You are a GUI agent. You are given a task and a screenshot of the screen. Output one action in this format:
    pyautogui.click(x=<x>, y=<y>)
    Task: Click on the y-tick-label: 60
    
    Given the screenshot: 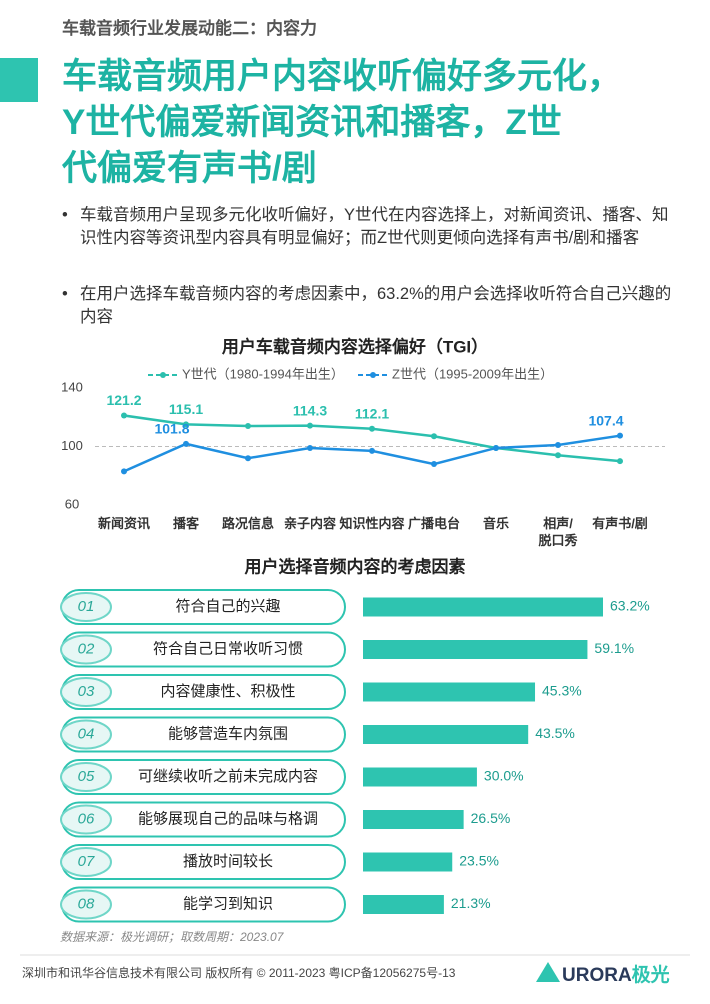 What is the action you would take?
    pyautogui.click(x=72, y=503)
    